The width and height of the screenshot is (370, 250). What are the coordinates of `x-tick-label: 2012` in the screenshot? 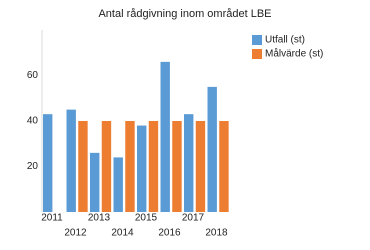 It's located at (75, 233).